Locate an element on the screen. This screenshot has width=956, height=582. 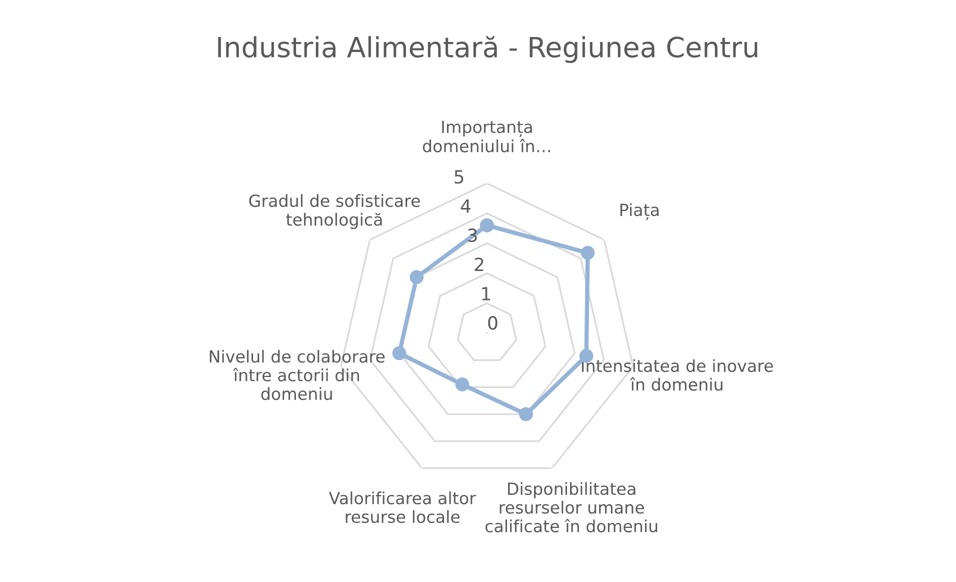
spoke-label: Gradul de sofisticare tehnologică is located at coordinates (334, 212).